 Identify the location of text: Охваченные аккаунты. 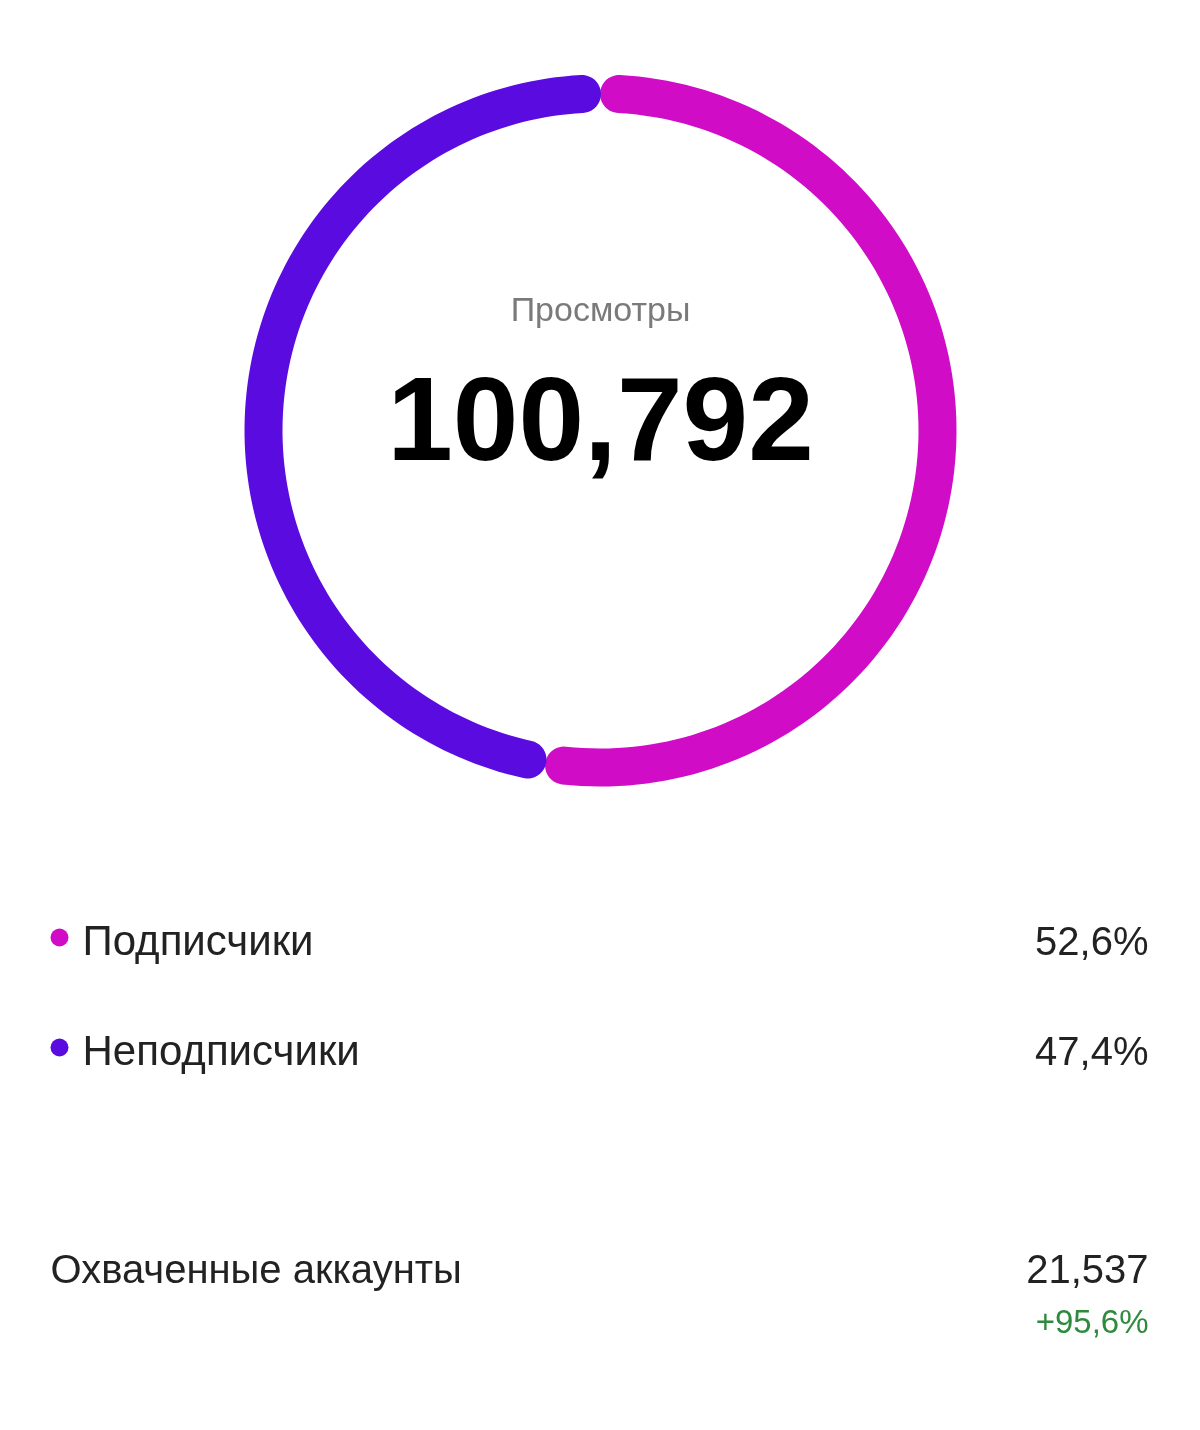
(256, 1268).